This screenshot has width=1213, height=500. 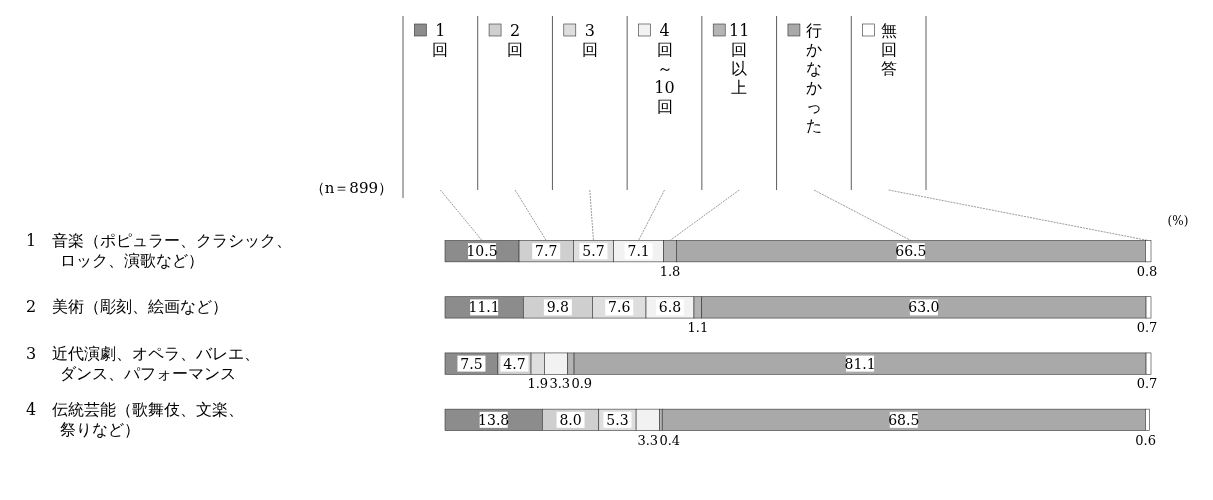 I want to click on data-label: 11.1, so click(x=484, y=307).